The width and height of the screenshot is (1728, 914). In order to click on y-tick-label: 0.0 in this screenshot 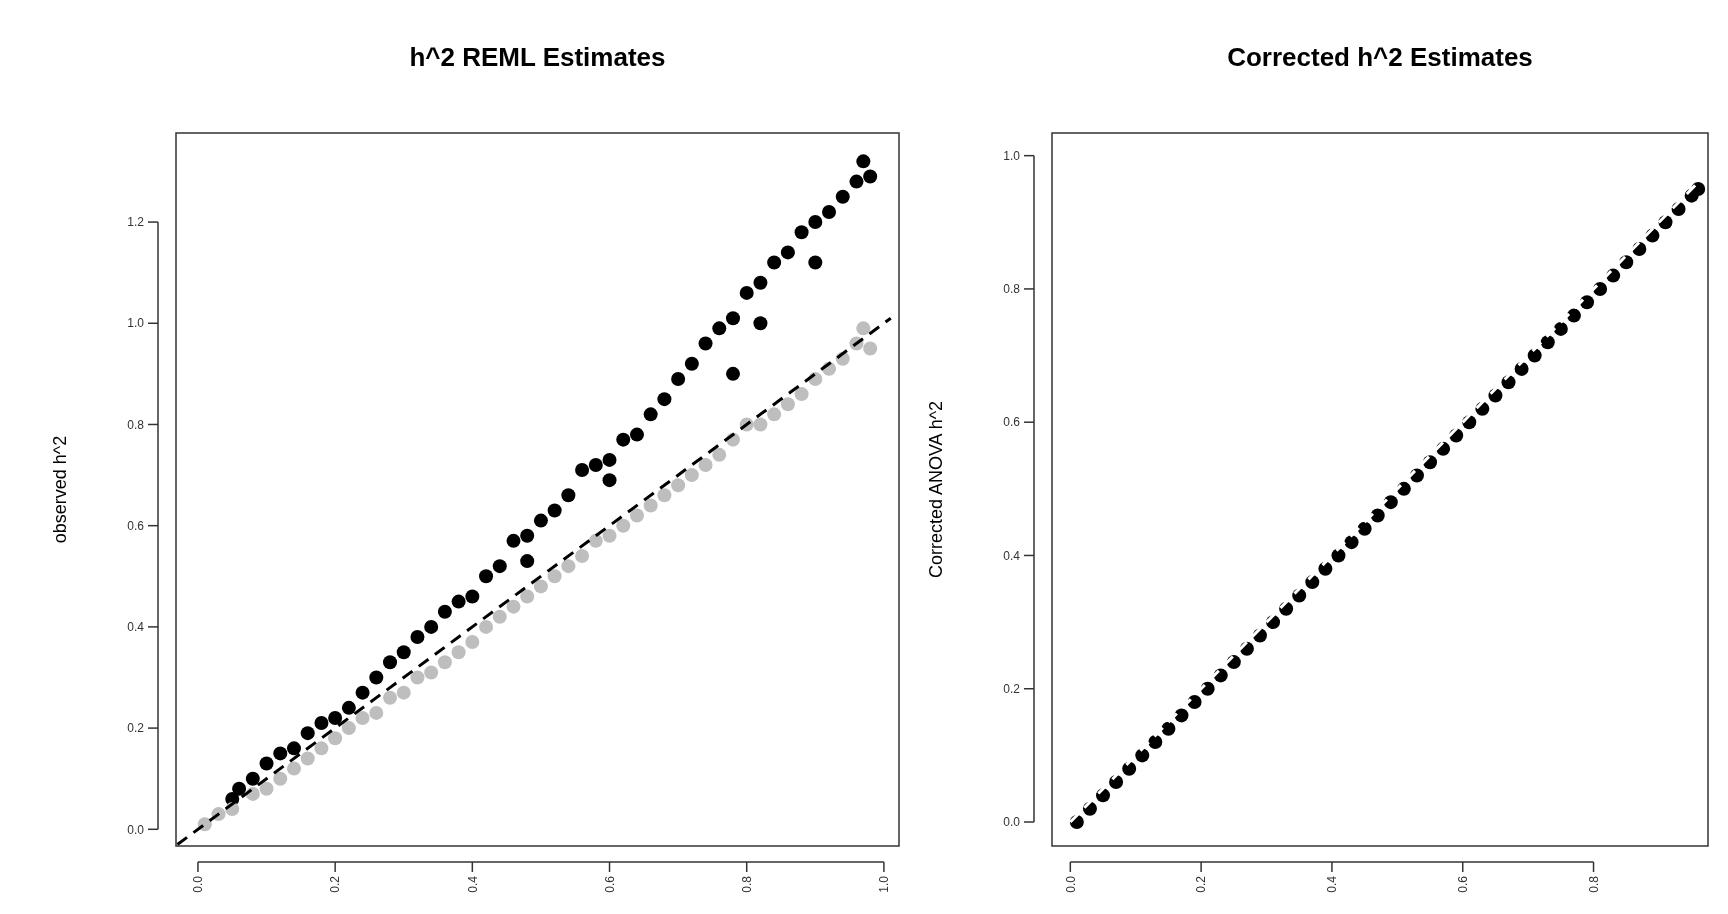, I will do `click(136, 829)`.